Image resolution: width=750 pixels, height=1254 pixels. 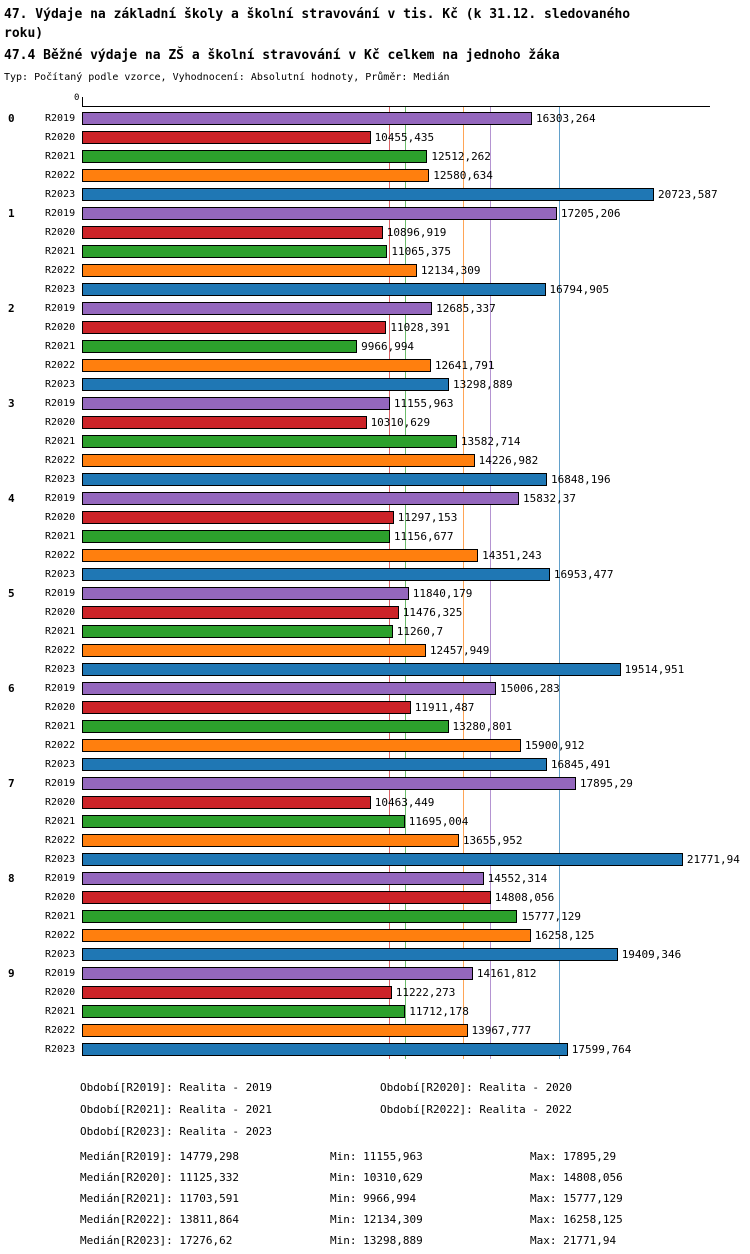 I want to click on bar-value-label: 11840,179, so click(x=442, y=593).